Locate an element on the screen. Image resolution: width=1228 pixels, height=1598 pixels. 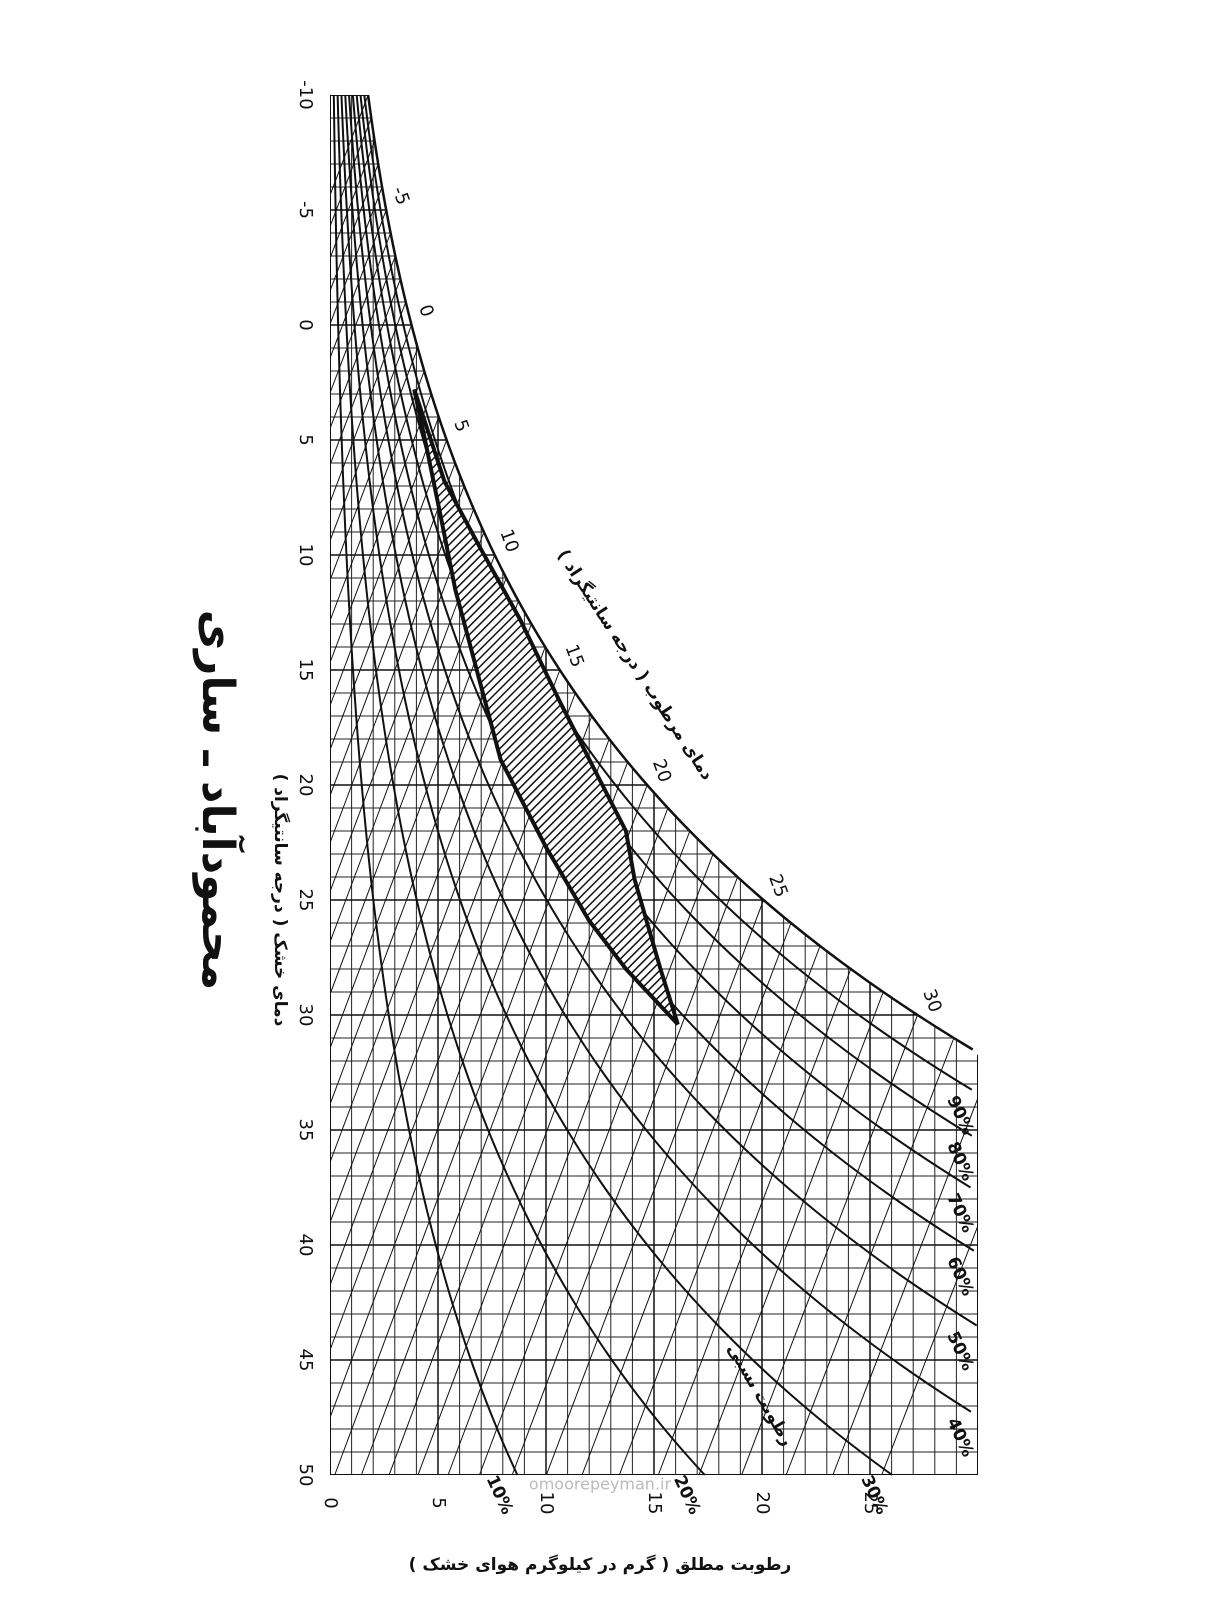
y-tick-label: 15 is located at coordinates (305, 670).